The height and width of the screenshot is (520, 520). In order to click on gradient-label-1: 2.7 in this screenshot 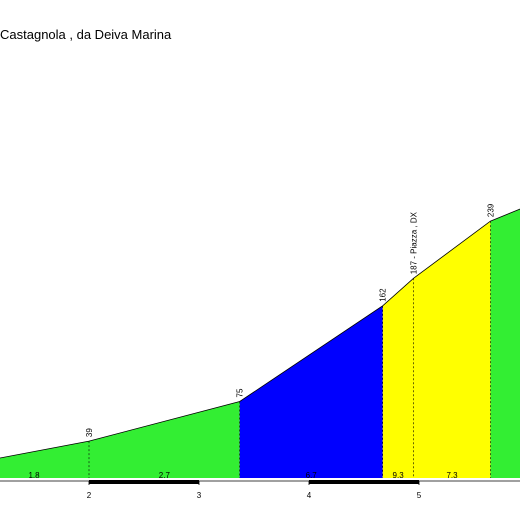, I will do `click(165, 475)`.